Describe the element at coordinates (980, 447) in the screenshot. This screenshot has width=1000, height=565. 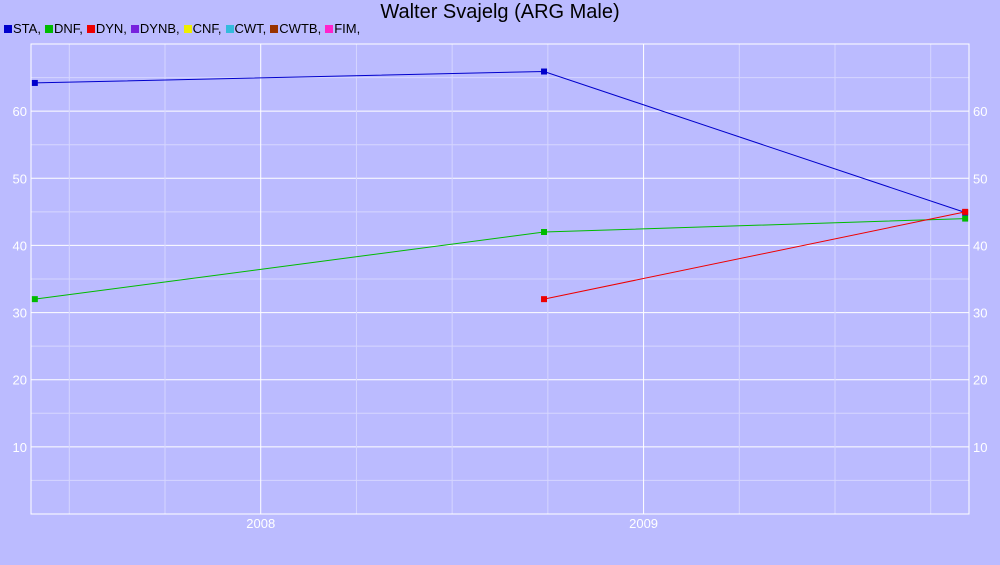
I see `y-tick-label-right: 10` at that location.